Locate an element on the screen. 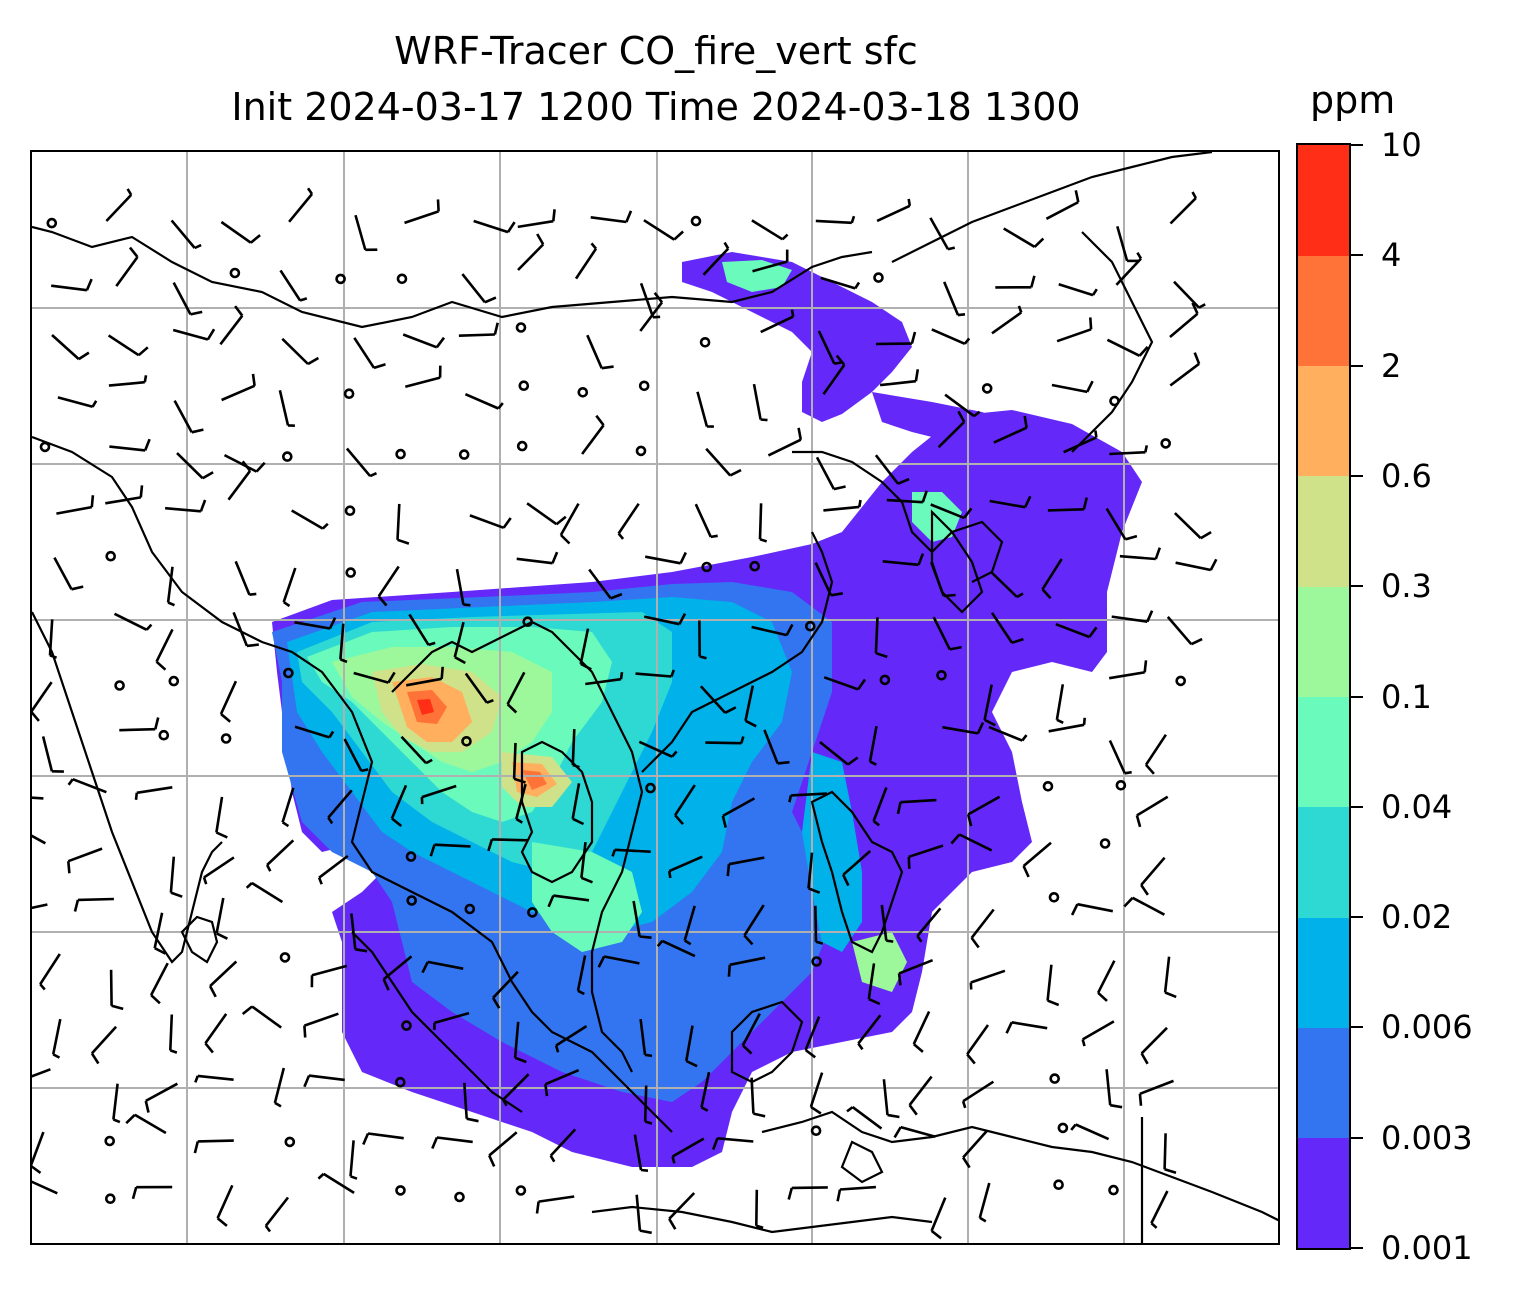  coastline is located at coordinates (199, 939).